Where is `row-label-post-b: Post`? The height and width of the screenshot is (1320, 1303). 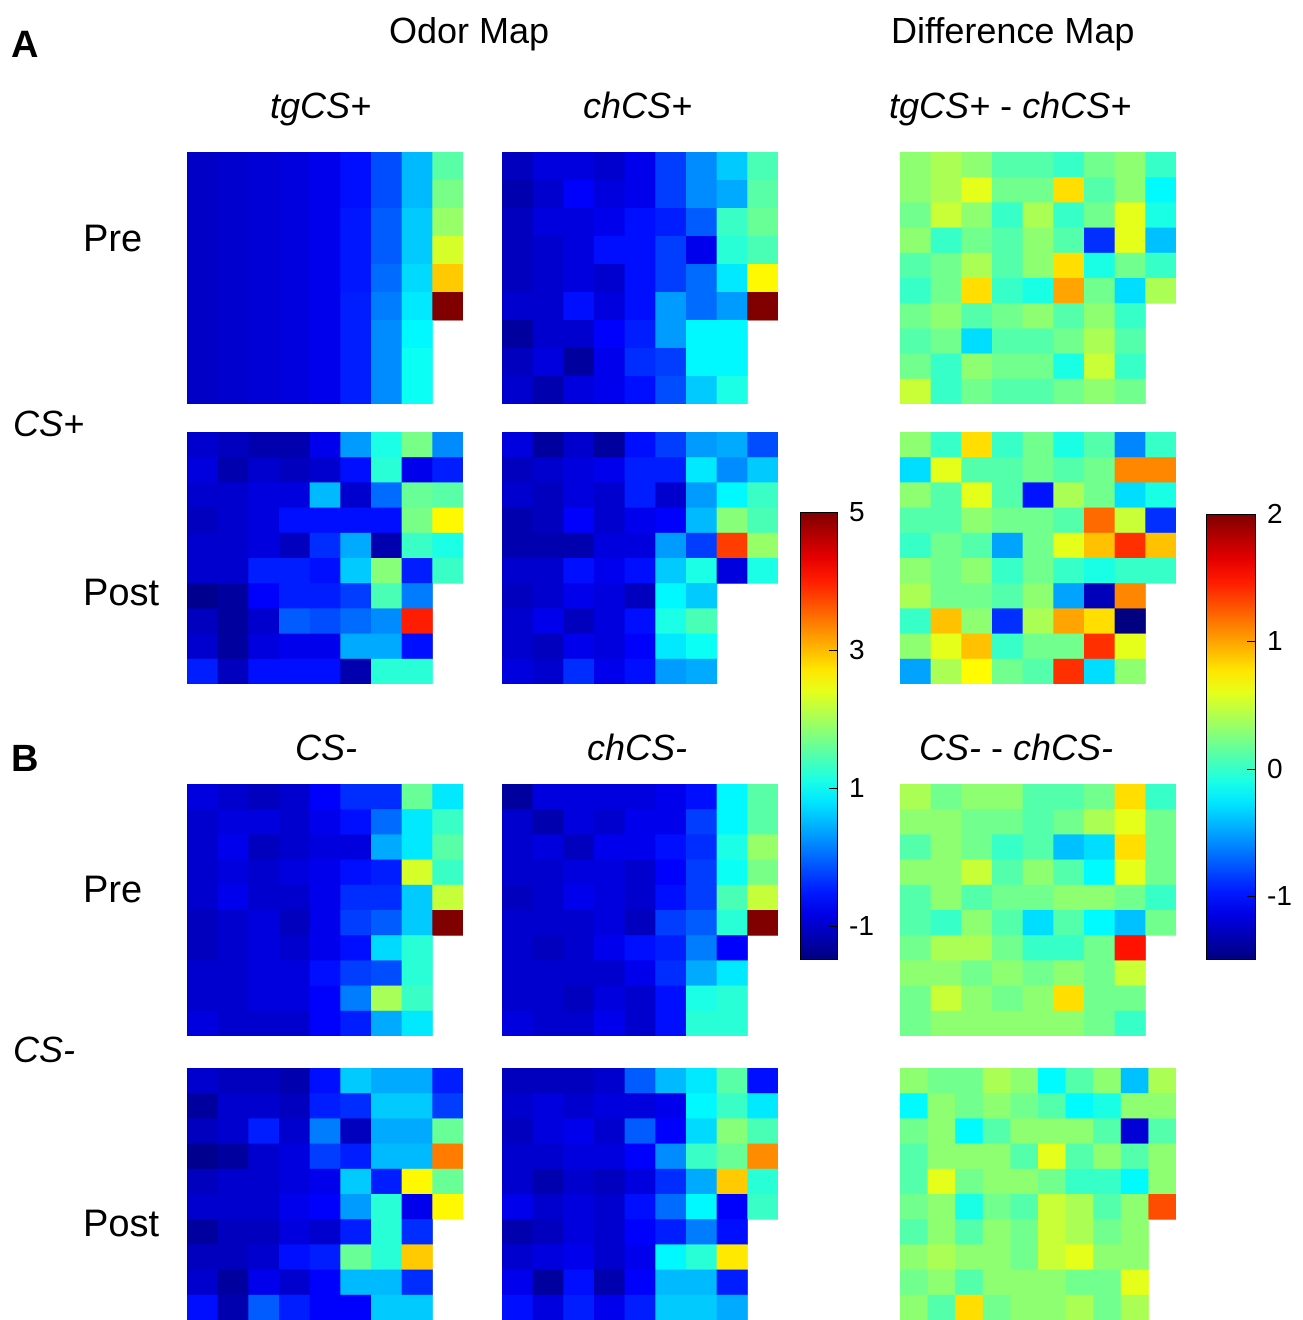
row-label-post-b: Post is located at coordinates (121, 1224).